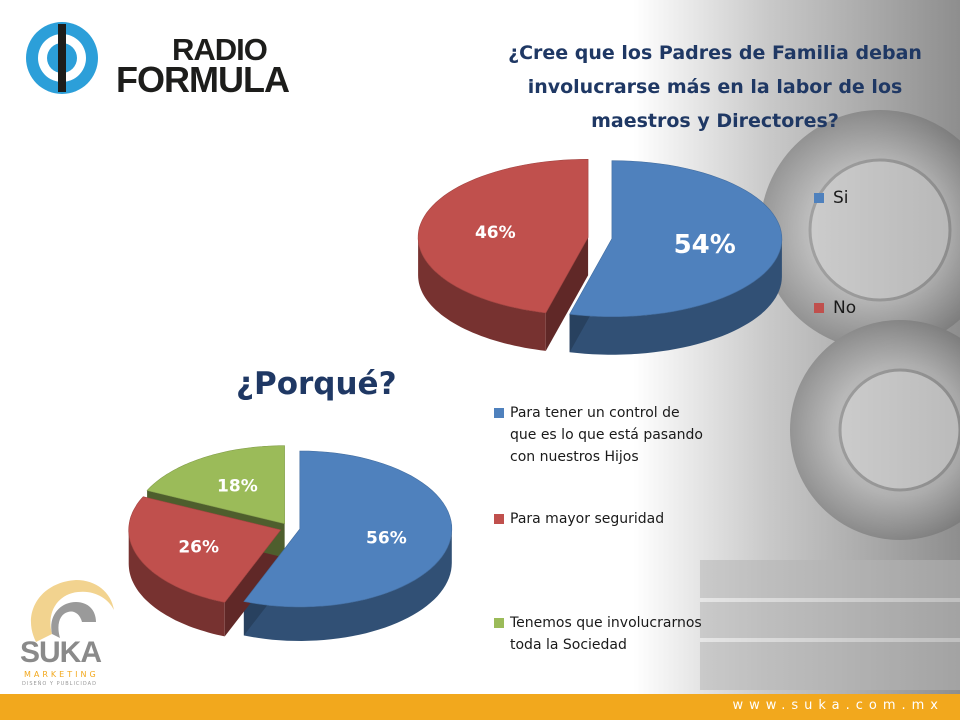 The height and width of the screenshot is (720, 960). I want to click on radio-formula-logo: RADIO FORMULA, so click(157, 58).